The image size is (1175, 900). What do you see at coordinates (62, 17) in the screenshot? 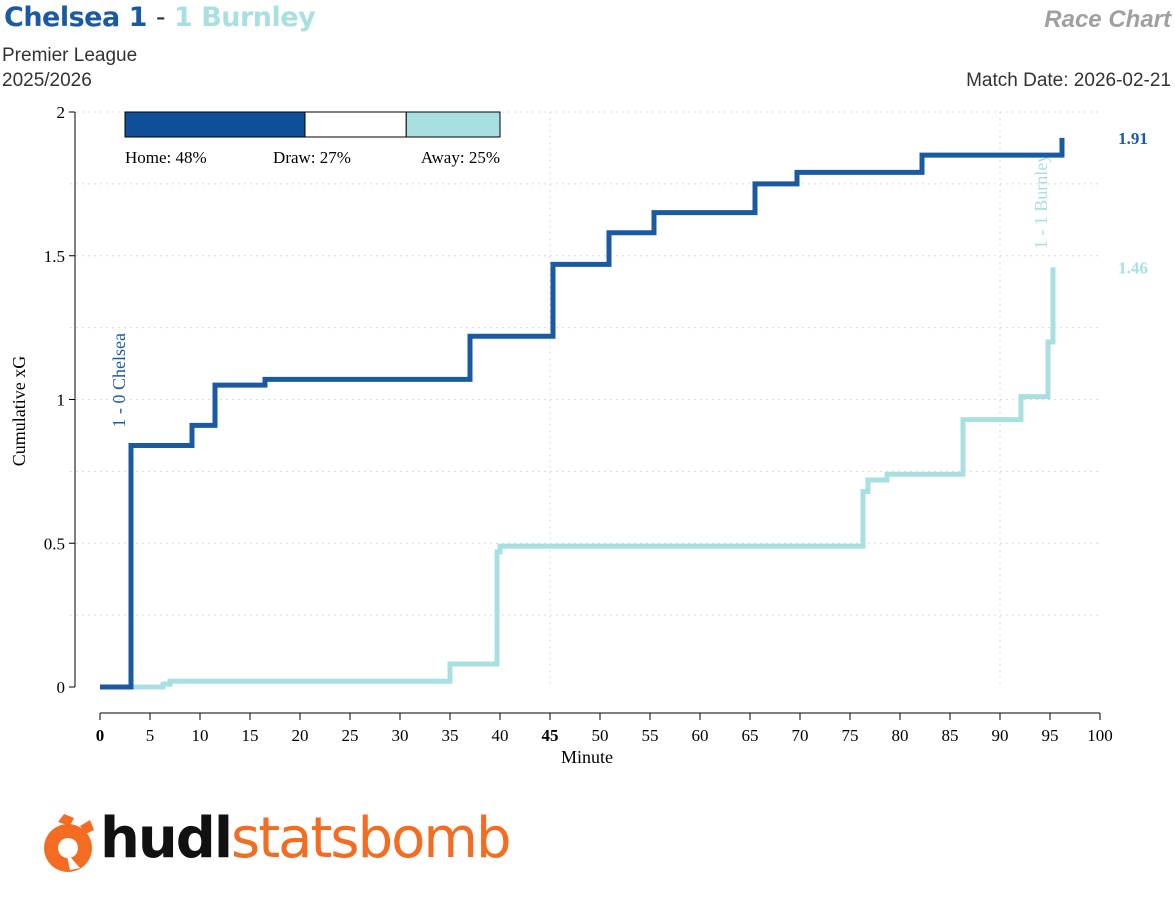
I see `home-team-name: Chelsea` at bounding box center [62, 17].